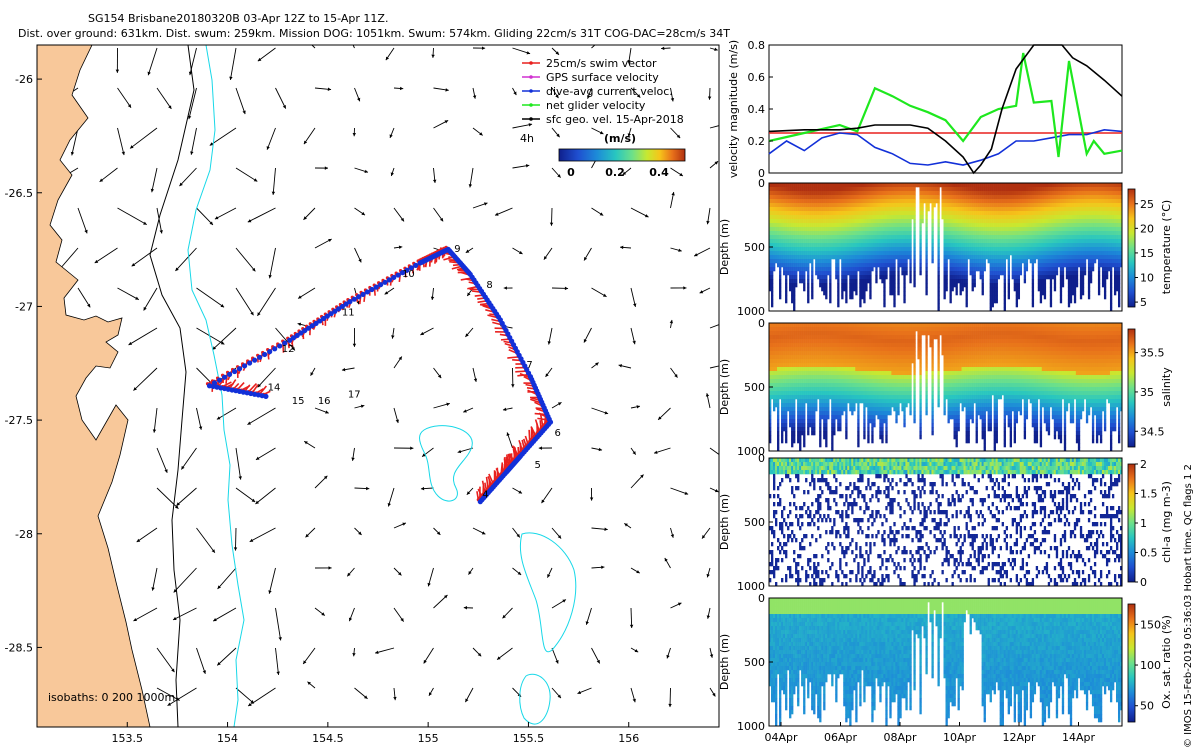 The width and height of the screenshot is (1200, 750). Describe the element at coordinates (128, 294) in the screenshot. I see `current-vector` at that location.